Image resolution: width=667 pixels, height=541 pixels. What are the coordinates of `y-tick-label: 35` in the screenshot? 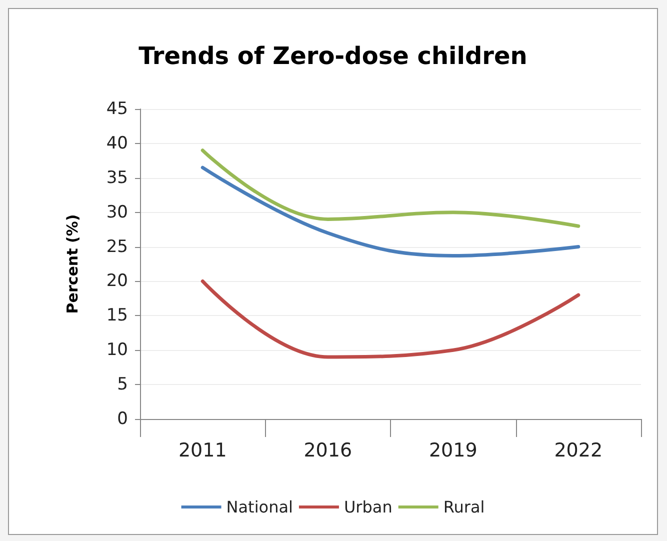 It's located at (117, 178).